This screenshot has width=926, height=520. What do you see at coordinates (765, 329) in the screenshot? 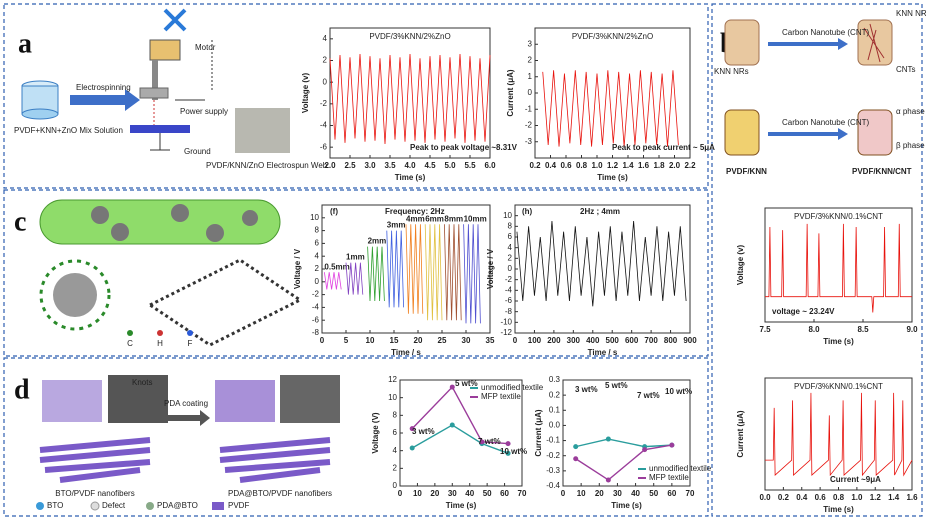
I see `x-tick-label: 7.5` at bounding box center [765, 329].